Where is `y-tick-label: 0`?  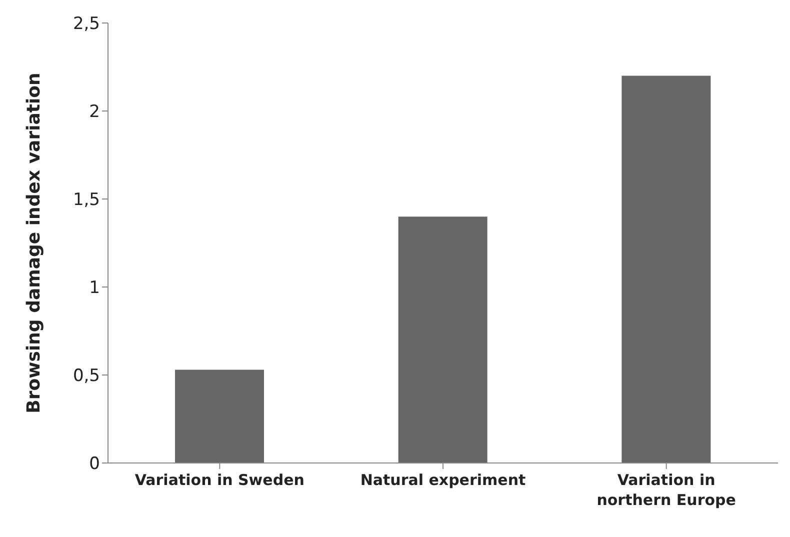
y-tick-label: 0 is located at coordinates (94, 464).